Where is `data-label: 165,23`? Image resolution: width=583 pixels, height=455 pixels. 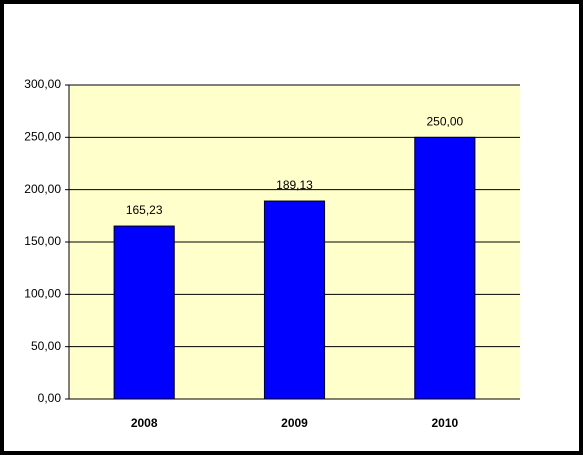 data-label: 165,23 is located at coordinates (144, 210).